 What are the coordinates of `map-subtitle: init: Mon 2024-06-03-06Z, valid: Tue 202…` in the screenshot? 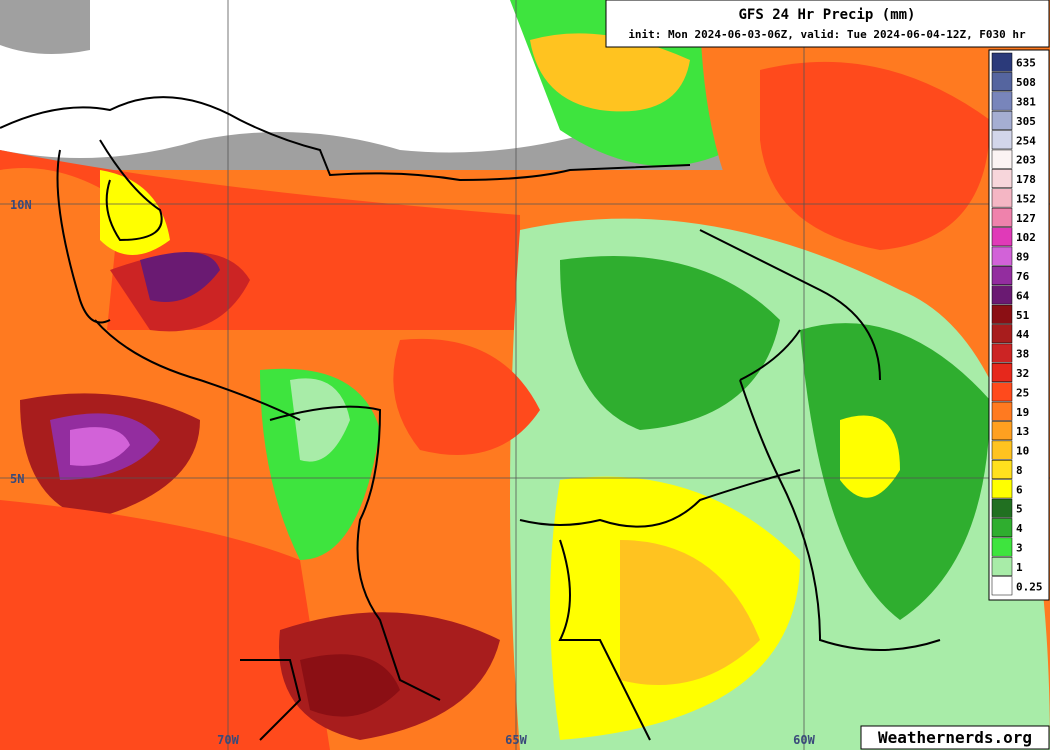 It's located at (827, 34).